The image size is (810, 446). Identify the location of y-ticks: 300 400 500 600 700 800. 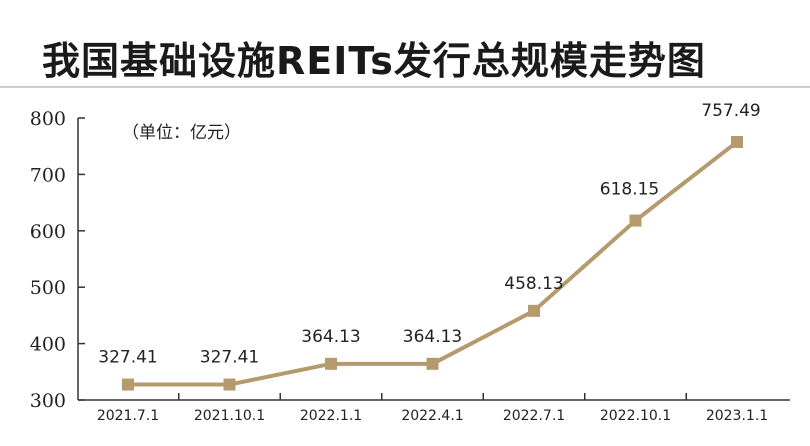
(57, 260).